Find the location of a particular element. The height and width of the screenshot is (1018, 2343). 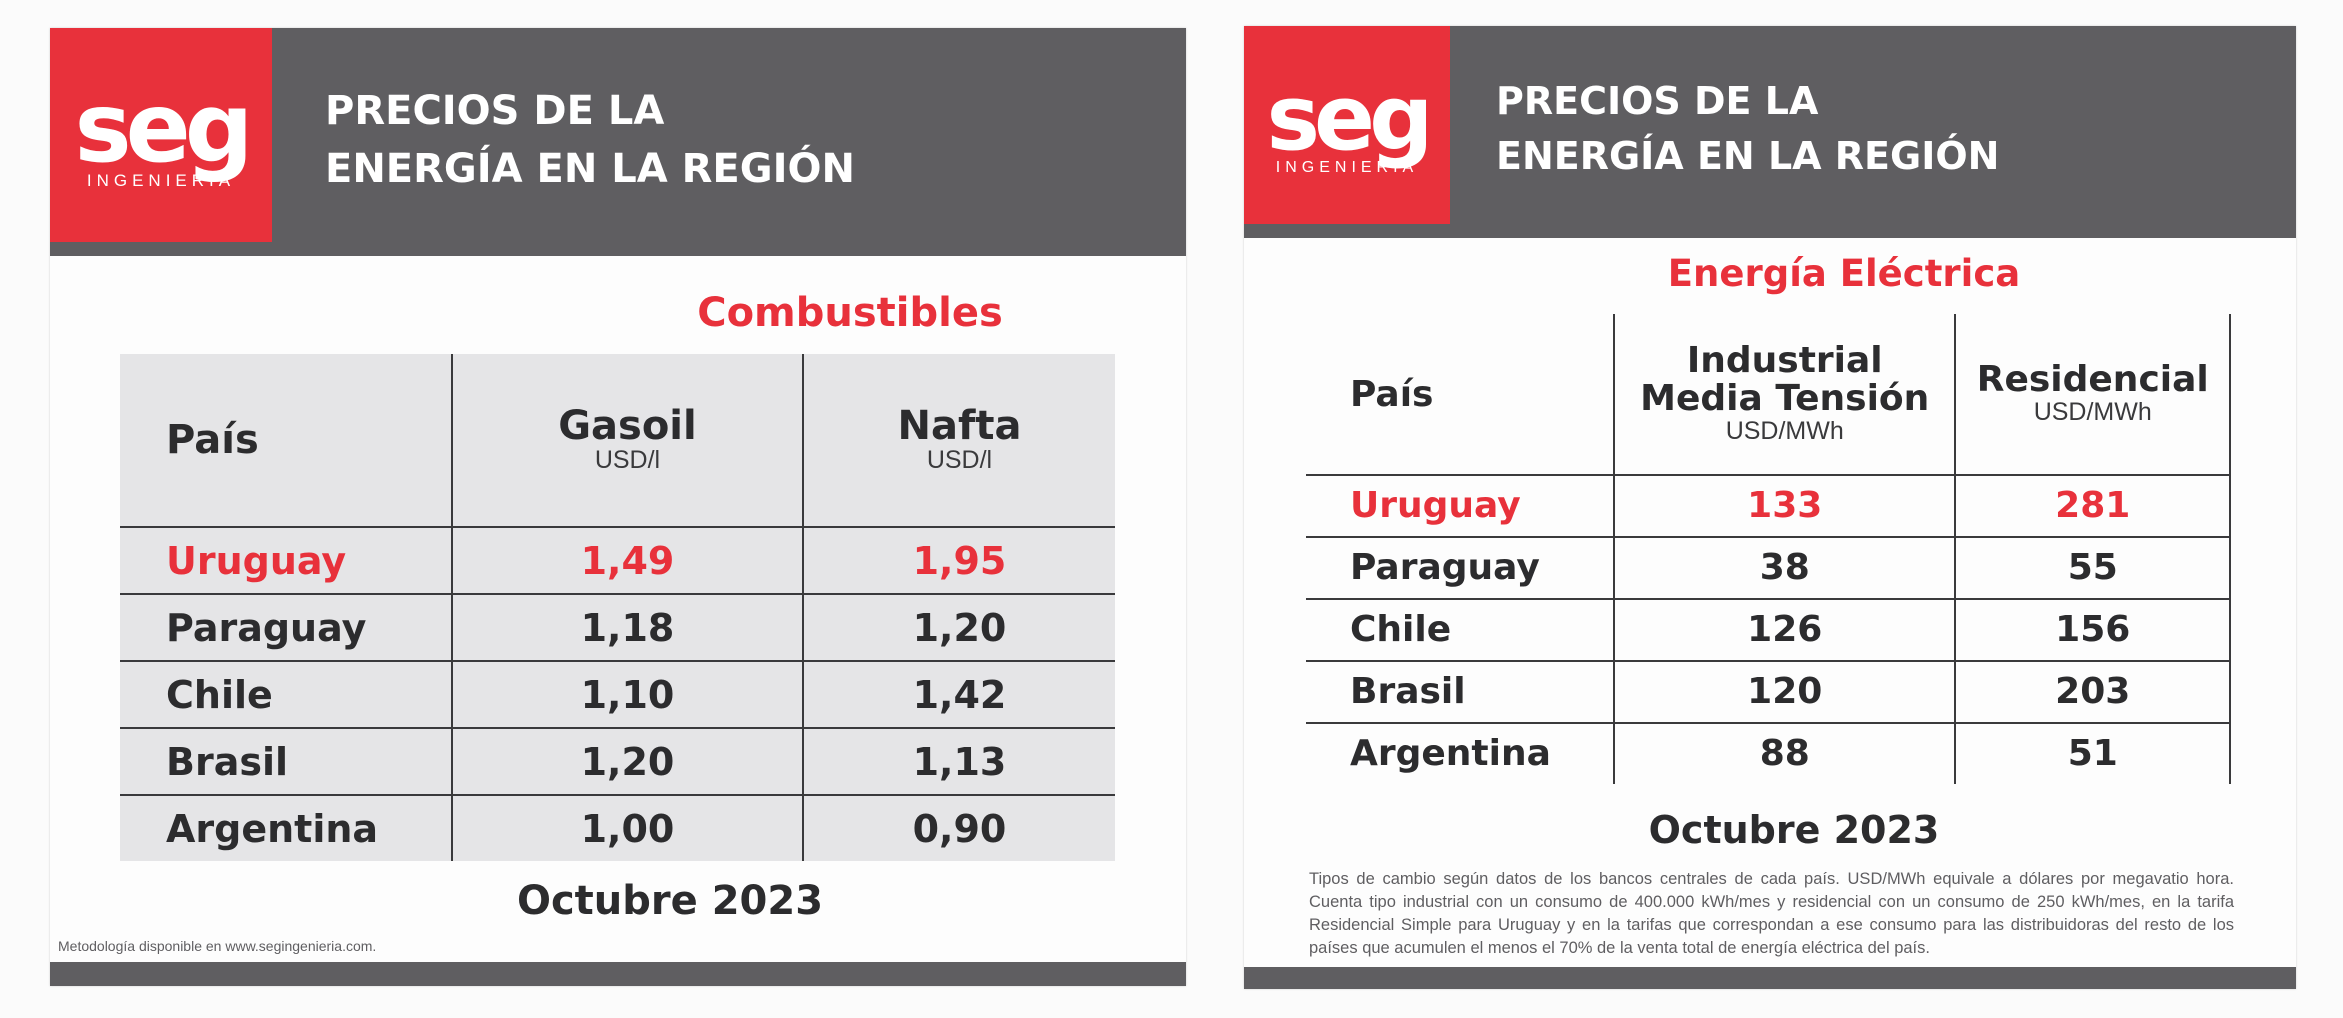

residencial-price-cell: 281 is located at coordinates (2093, 505).